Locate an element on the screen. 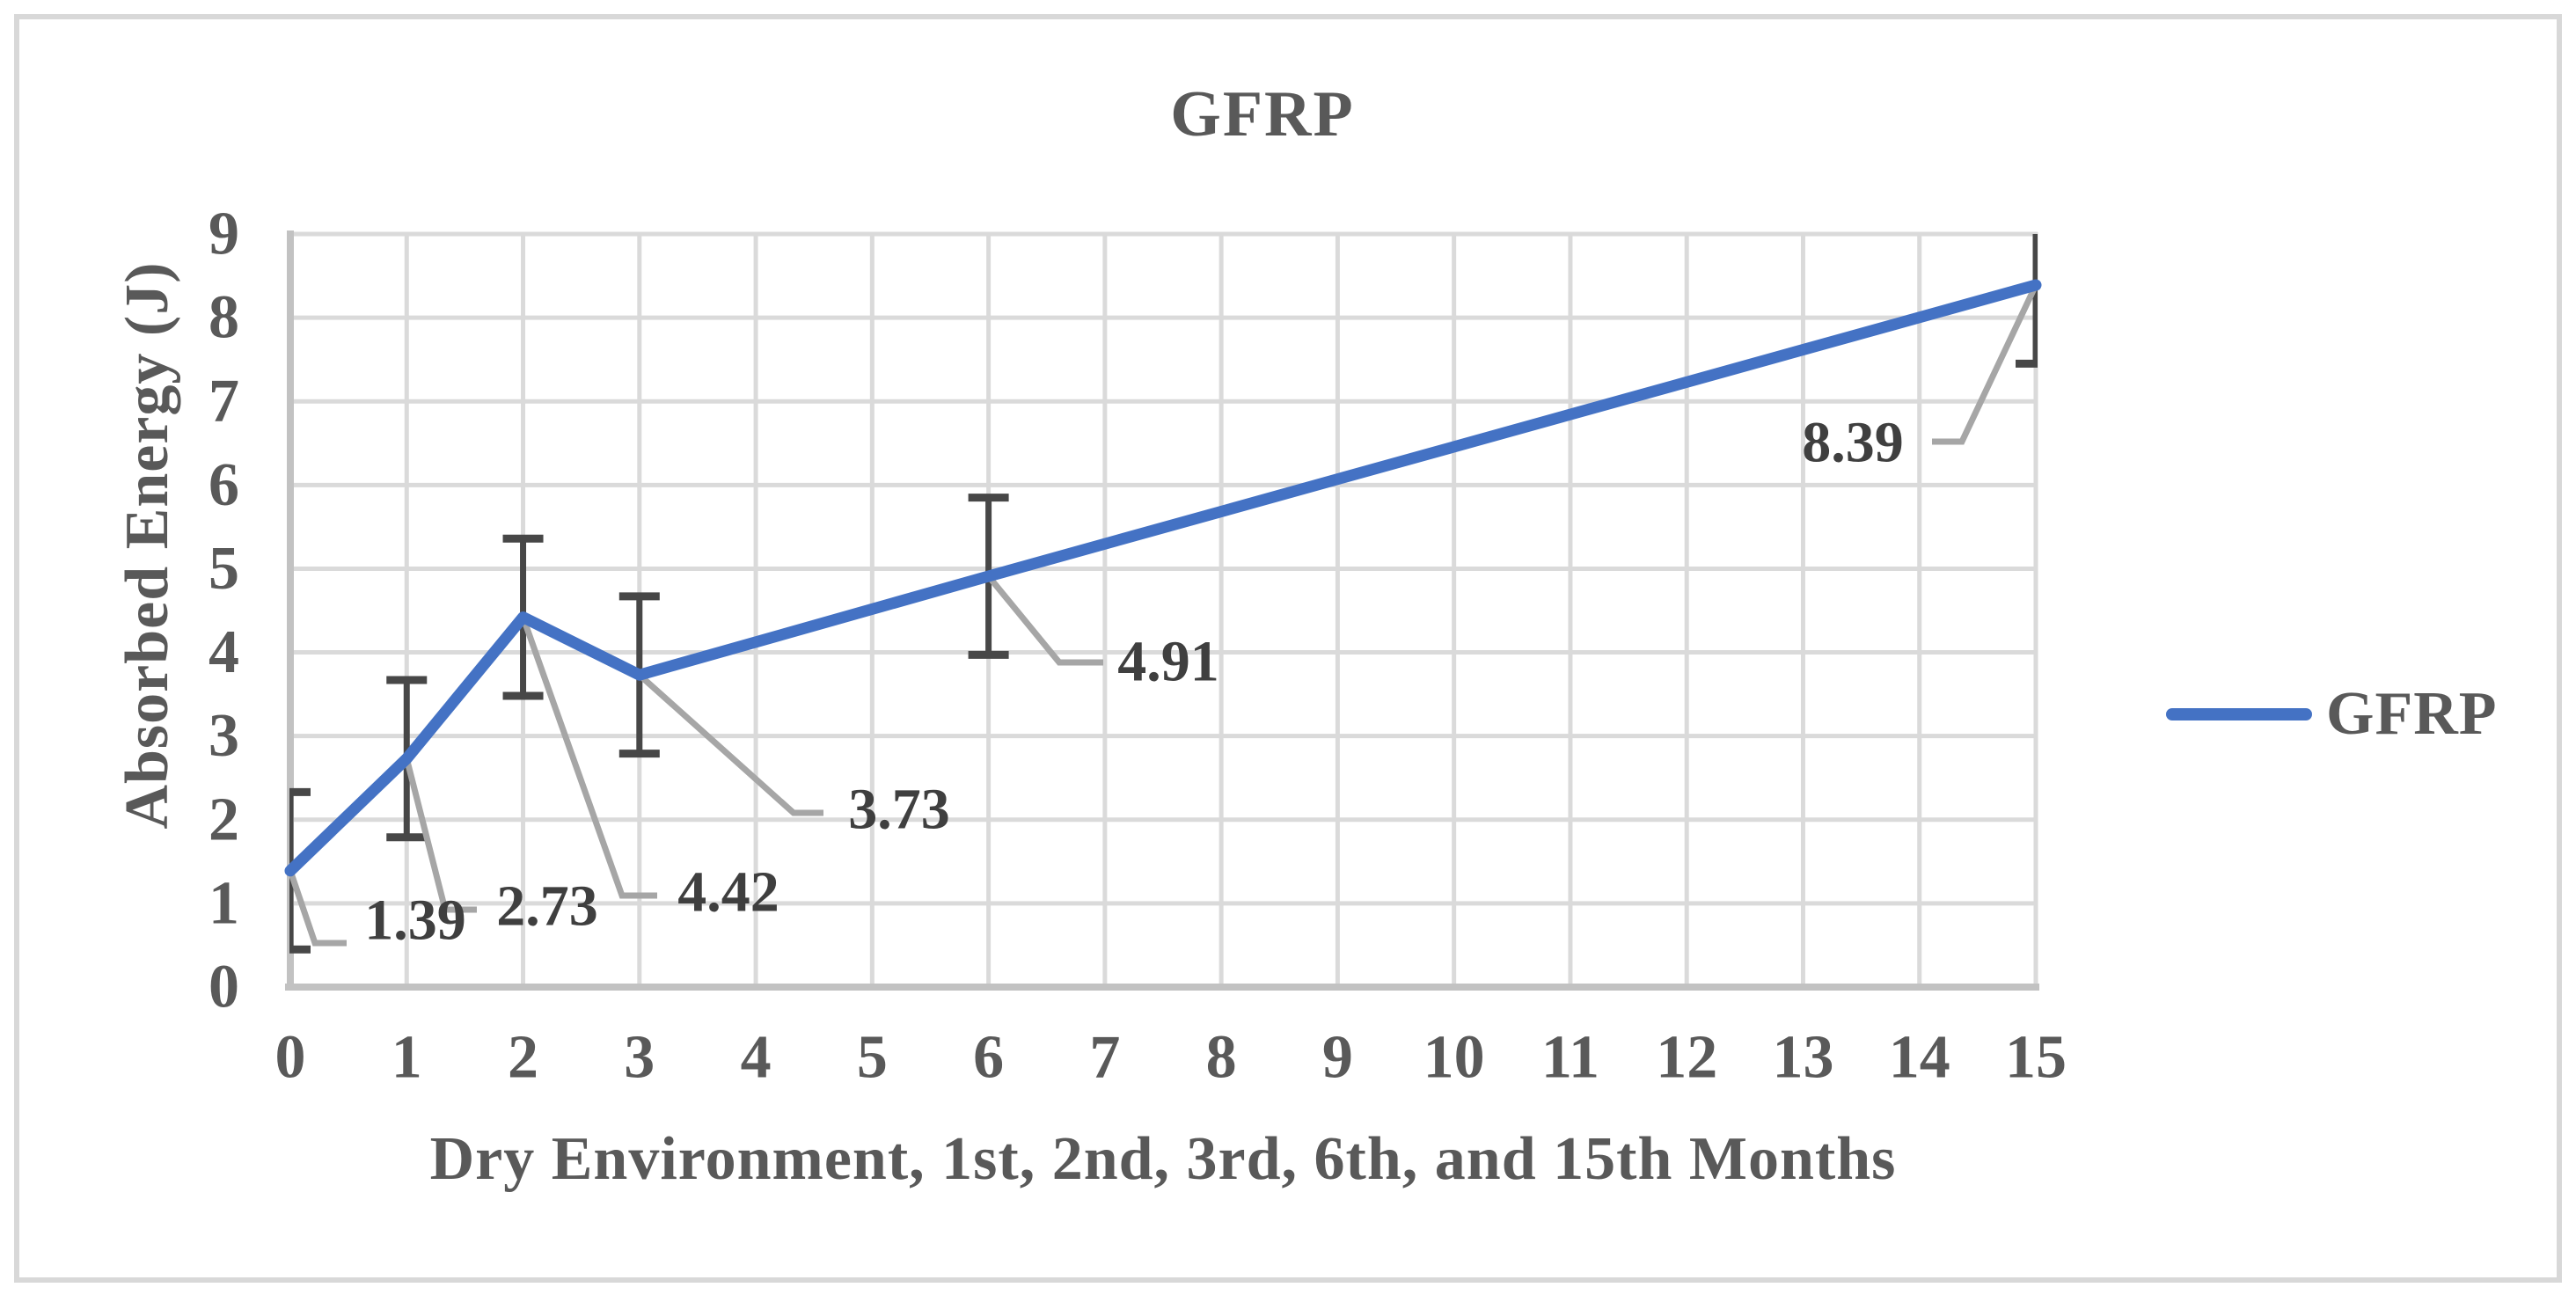 This screenshot has width=2576, height=1302. x-tick-label: 13 is located at coordinates (1802, 1058).